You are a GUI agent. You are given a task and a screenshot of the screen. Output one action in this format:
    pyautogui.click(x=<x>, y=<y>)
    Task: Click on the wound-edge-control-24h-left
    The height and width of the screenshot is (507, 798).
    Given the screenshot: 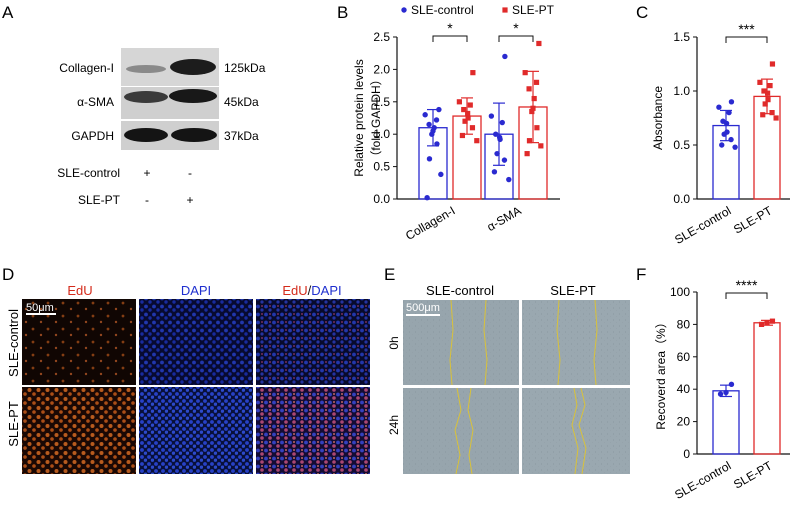 What is the action you would take?
    pyautogui.click(x=458, y=431)
    